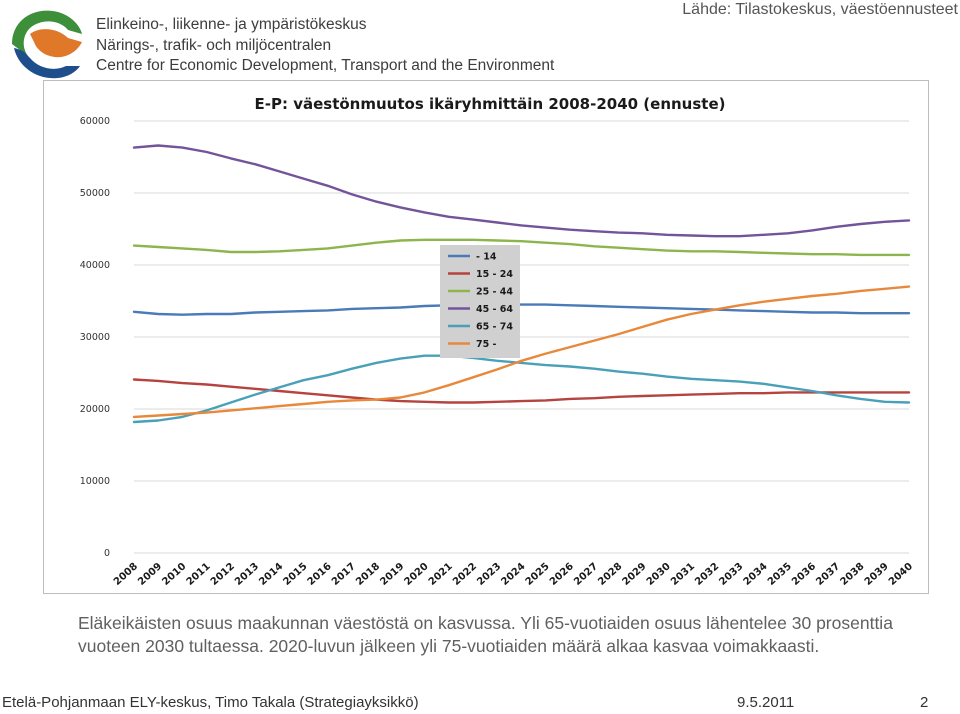 The height and width of the screenshot is (714, 960). I want to click on x-tick-label: 2037, so click(828, 574).